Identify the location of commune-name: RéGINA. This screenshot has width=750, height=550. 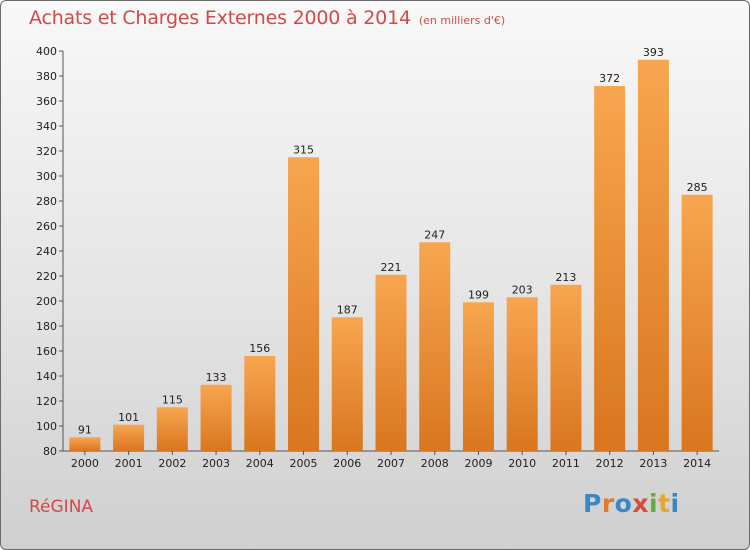
(61, 507).